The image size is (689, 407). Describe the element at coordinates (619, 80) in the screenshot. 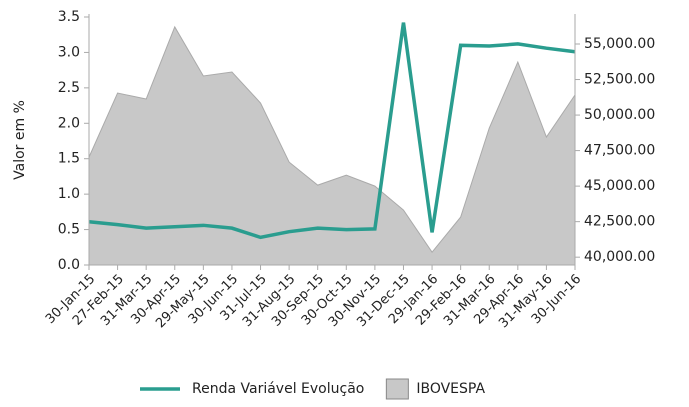

I see `y2-tick-label: 52,500.00` at that location.